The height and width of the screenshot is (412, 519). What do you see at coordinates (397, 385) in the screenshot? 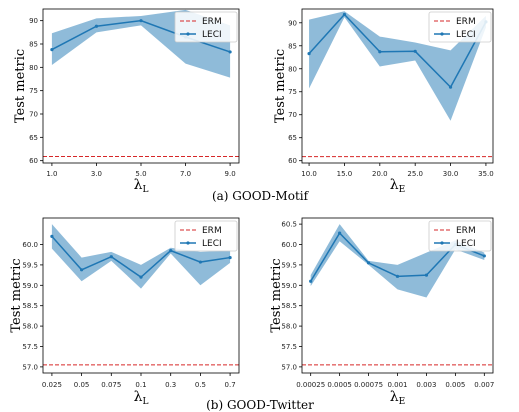
I see `chart-4-x-tick-label: 0.001` at bounding box center [397, 385].